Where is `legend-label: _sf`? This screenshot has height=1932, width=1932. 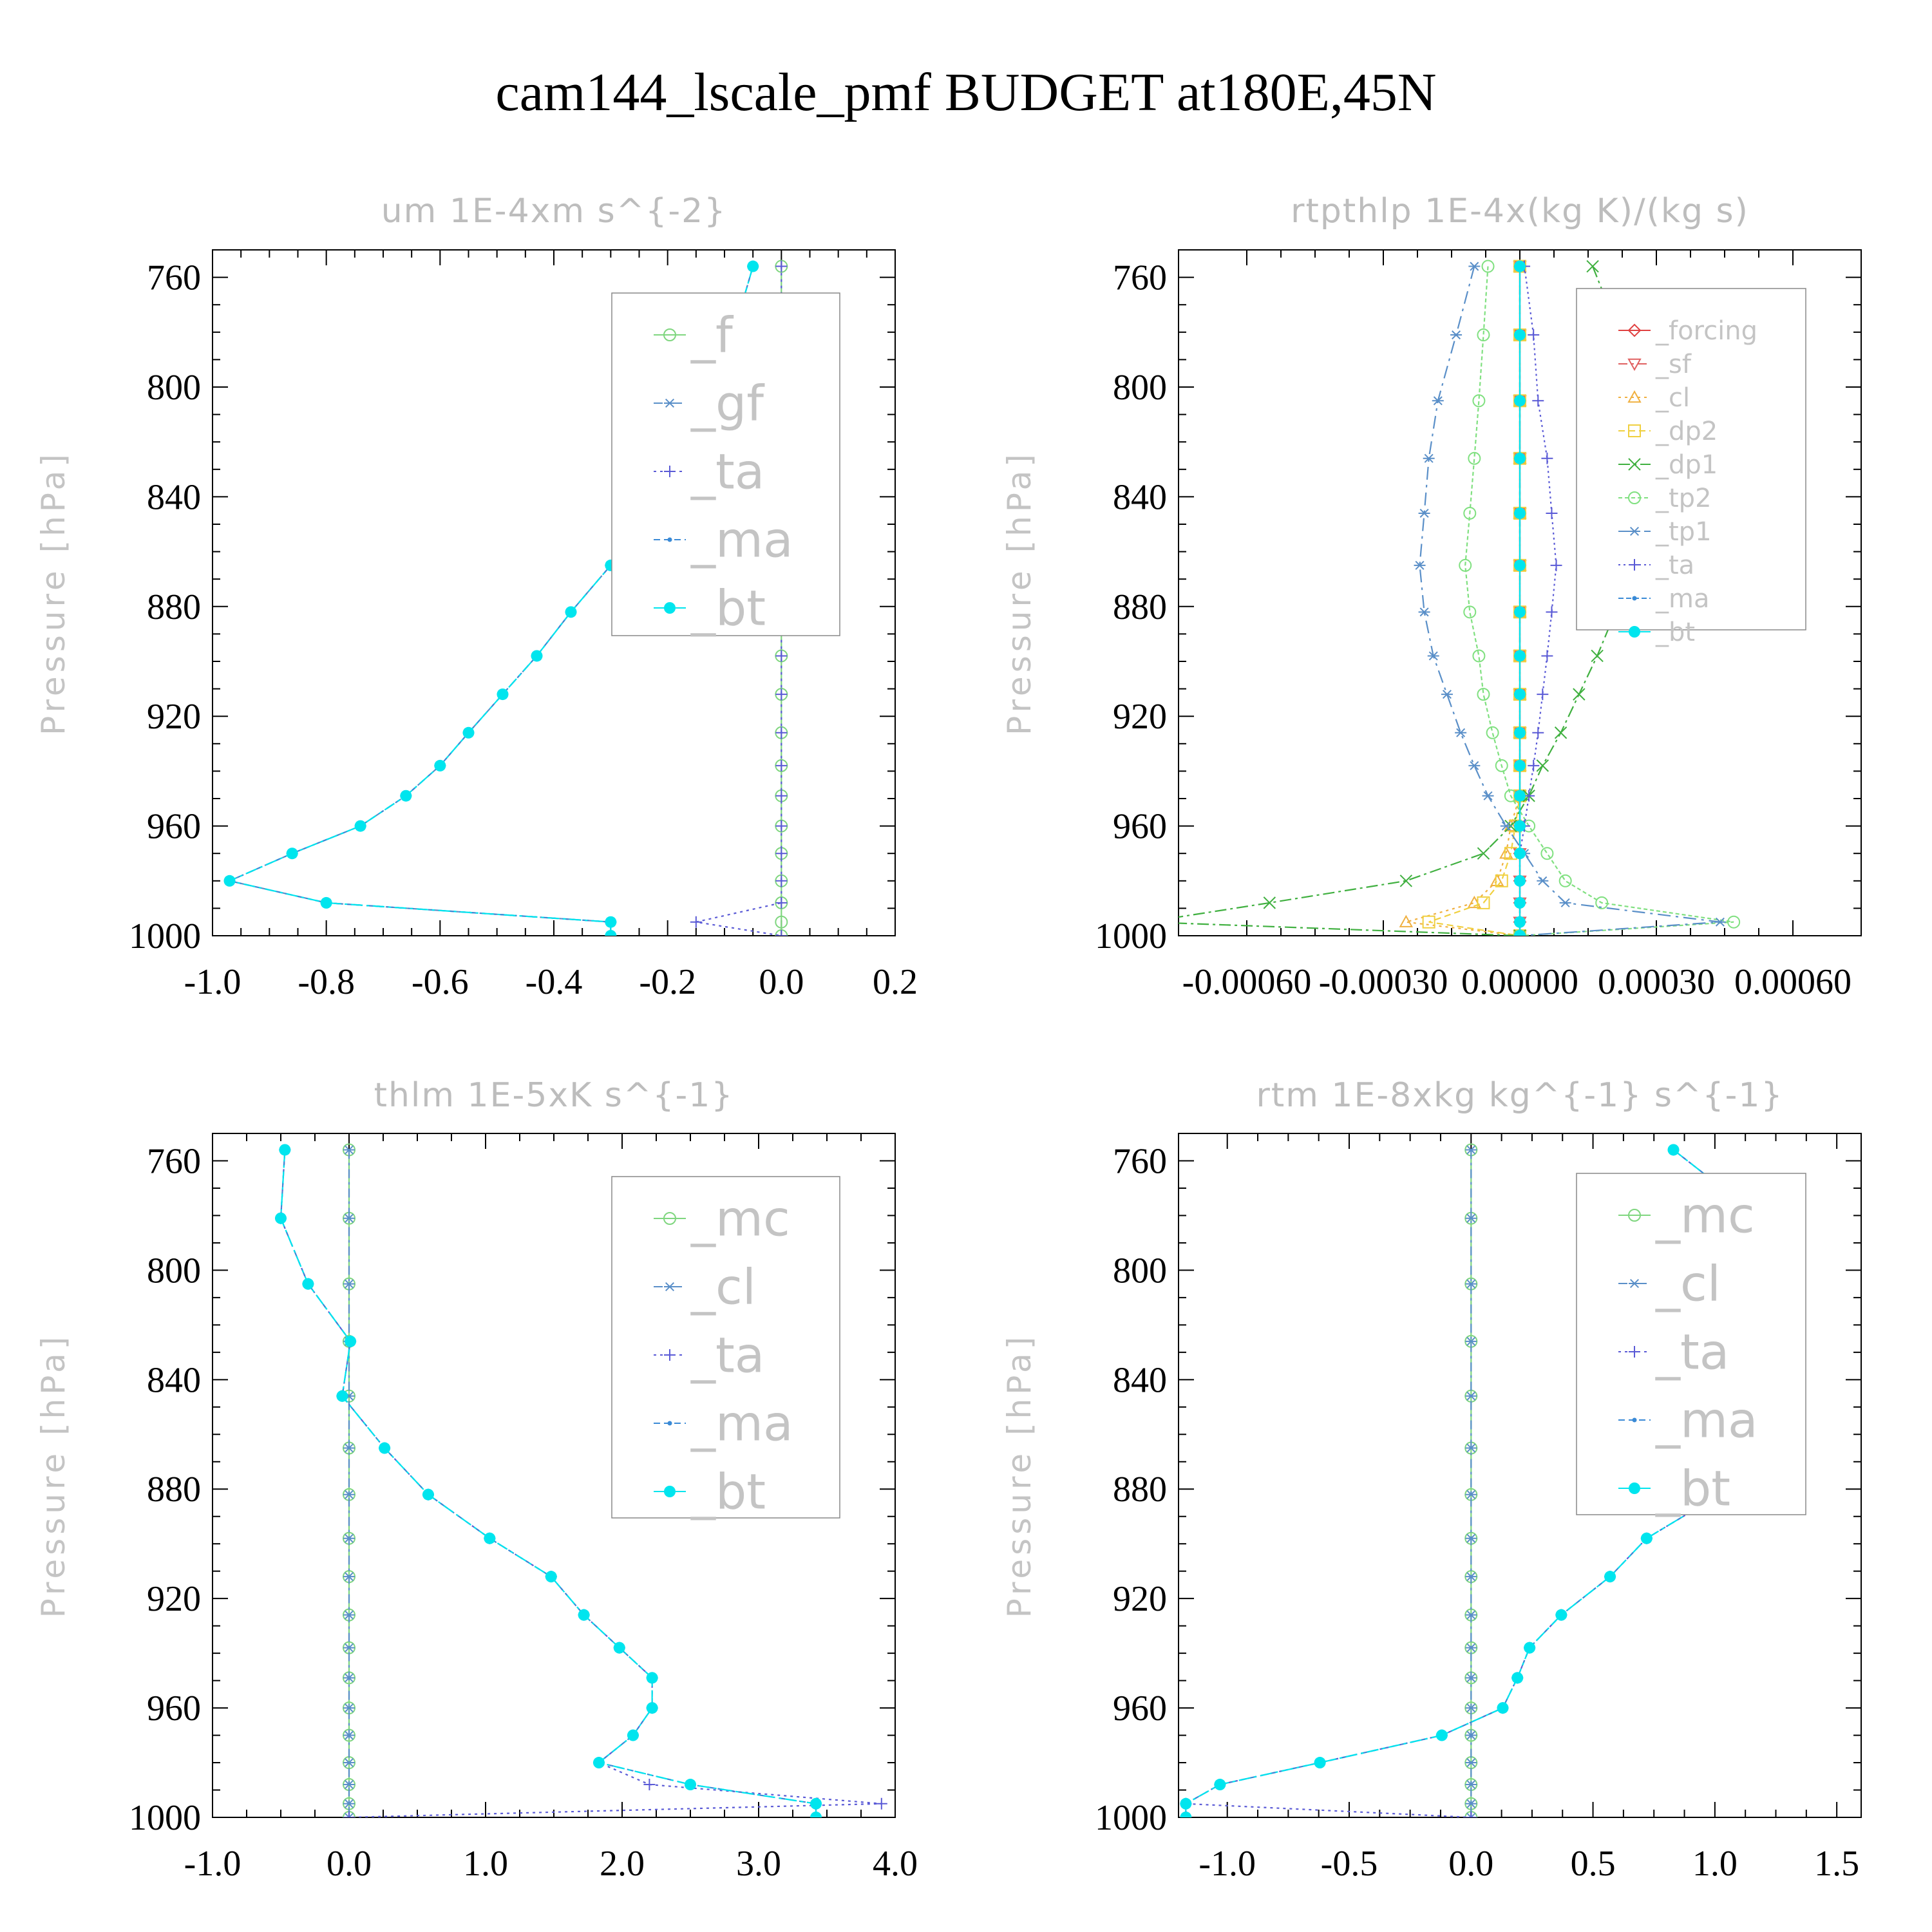 legend-label: _sf is located at coordinates (1673, 365).